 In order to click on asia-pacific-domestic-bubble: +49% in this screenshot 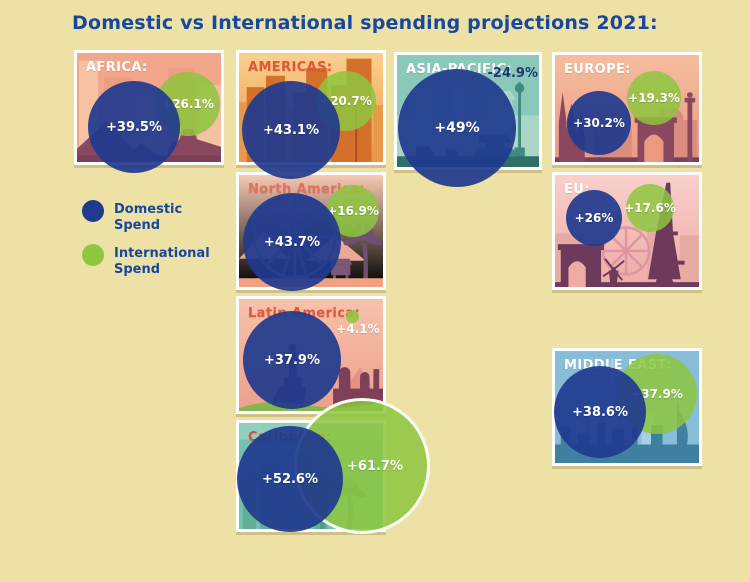, I will do `click(457, 128)`.